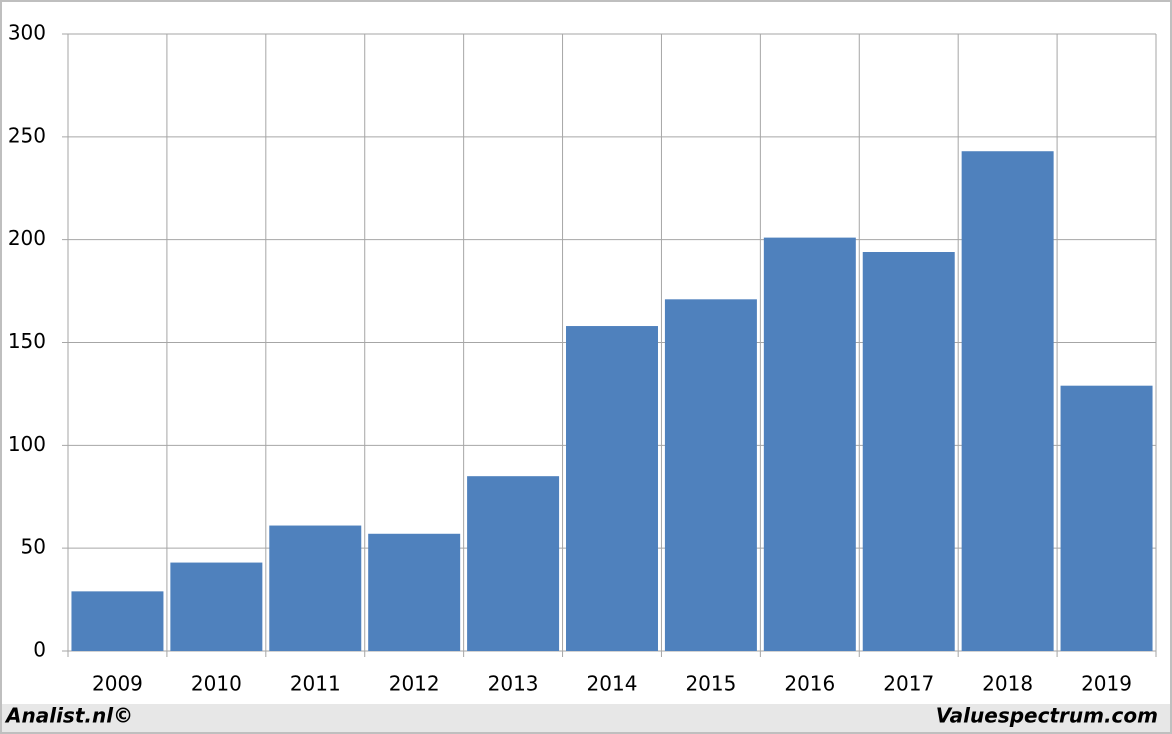  What do you see at coordinates (27, 444) in the screenshot?
I see `y-tick-label: 100` at bounding box center [27, 444].